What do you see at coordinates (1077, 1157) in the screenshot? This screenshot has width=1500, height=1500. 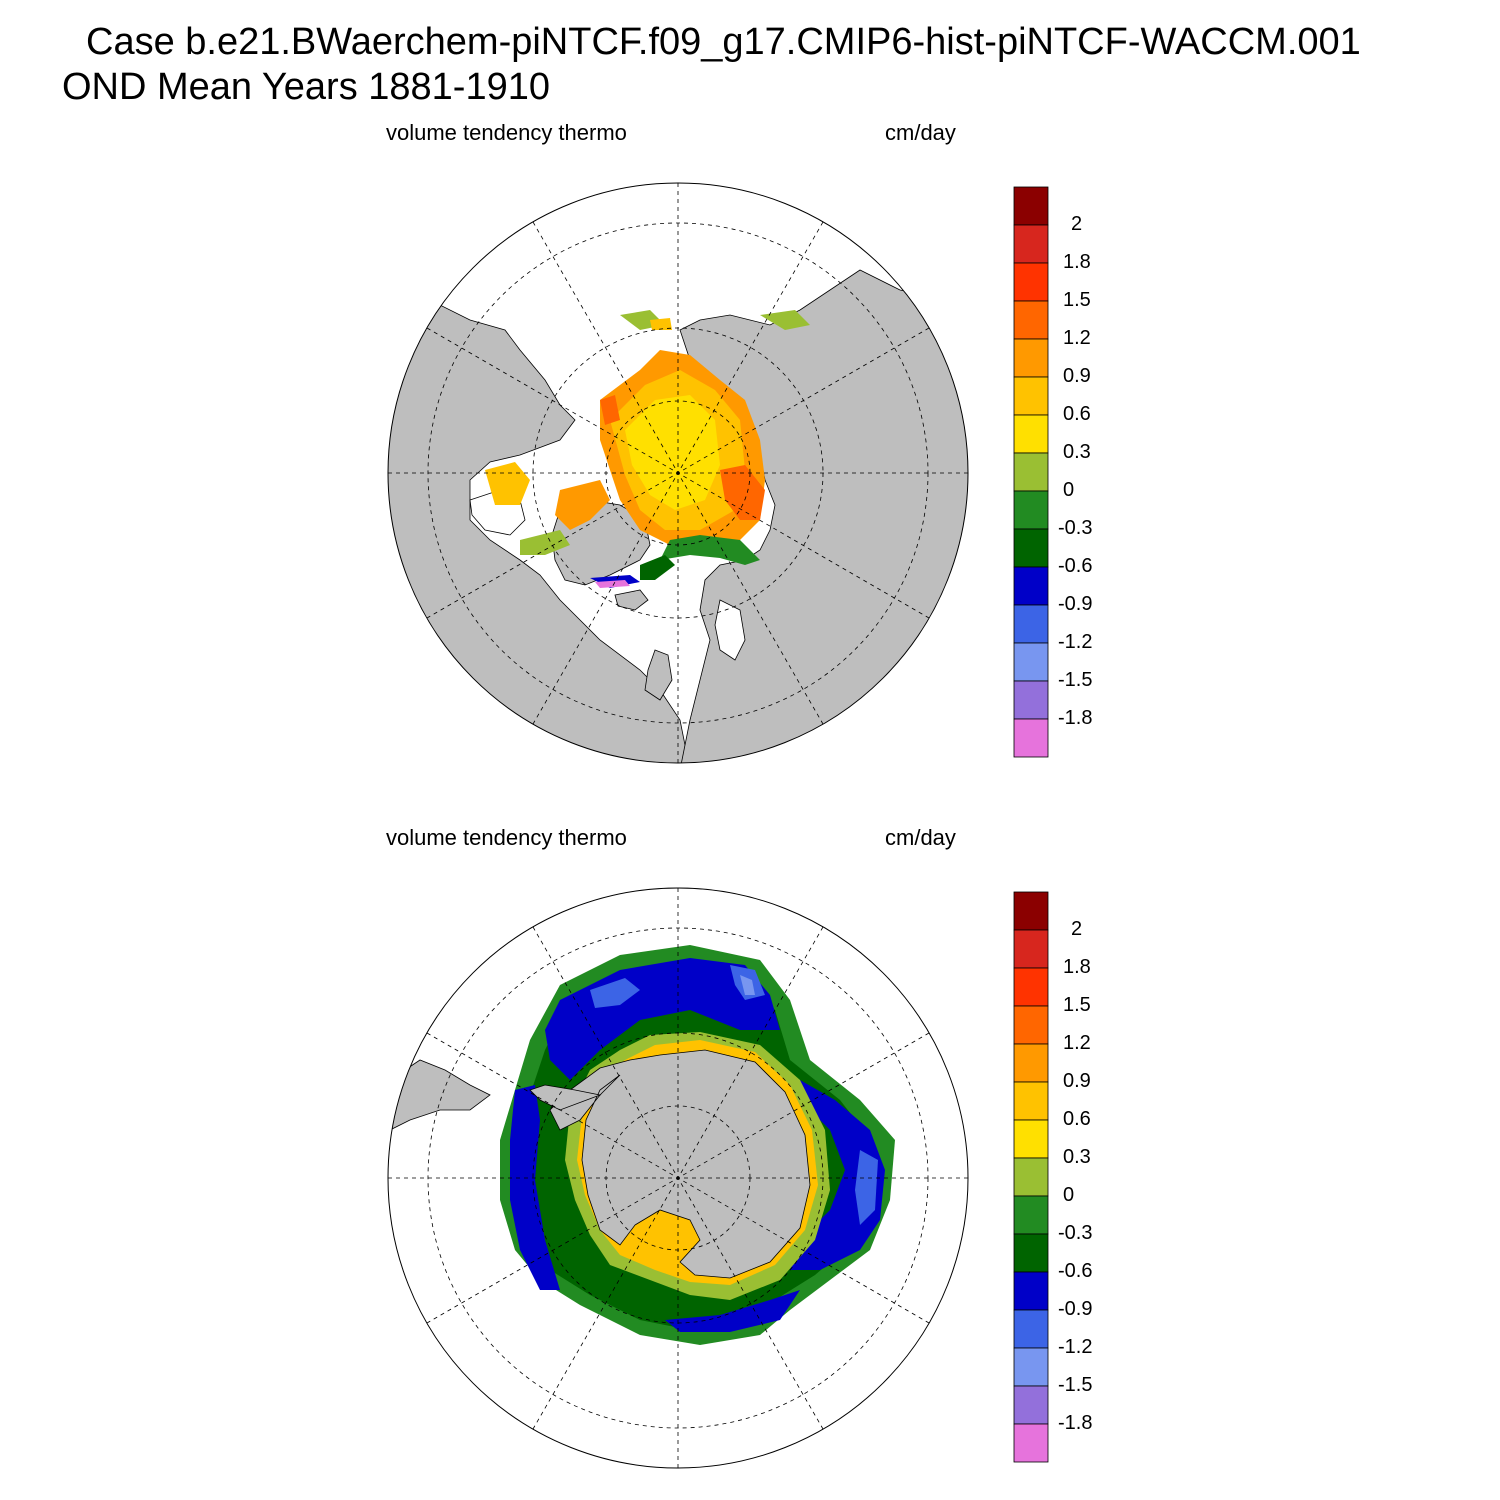 I see `colorbar-bottom-tick-label: 0.3` at bounding box center [1077, 1157].